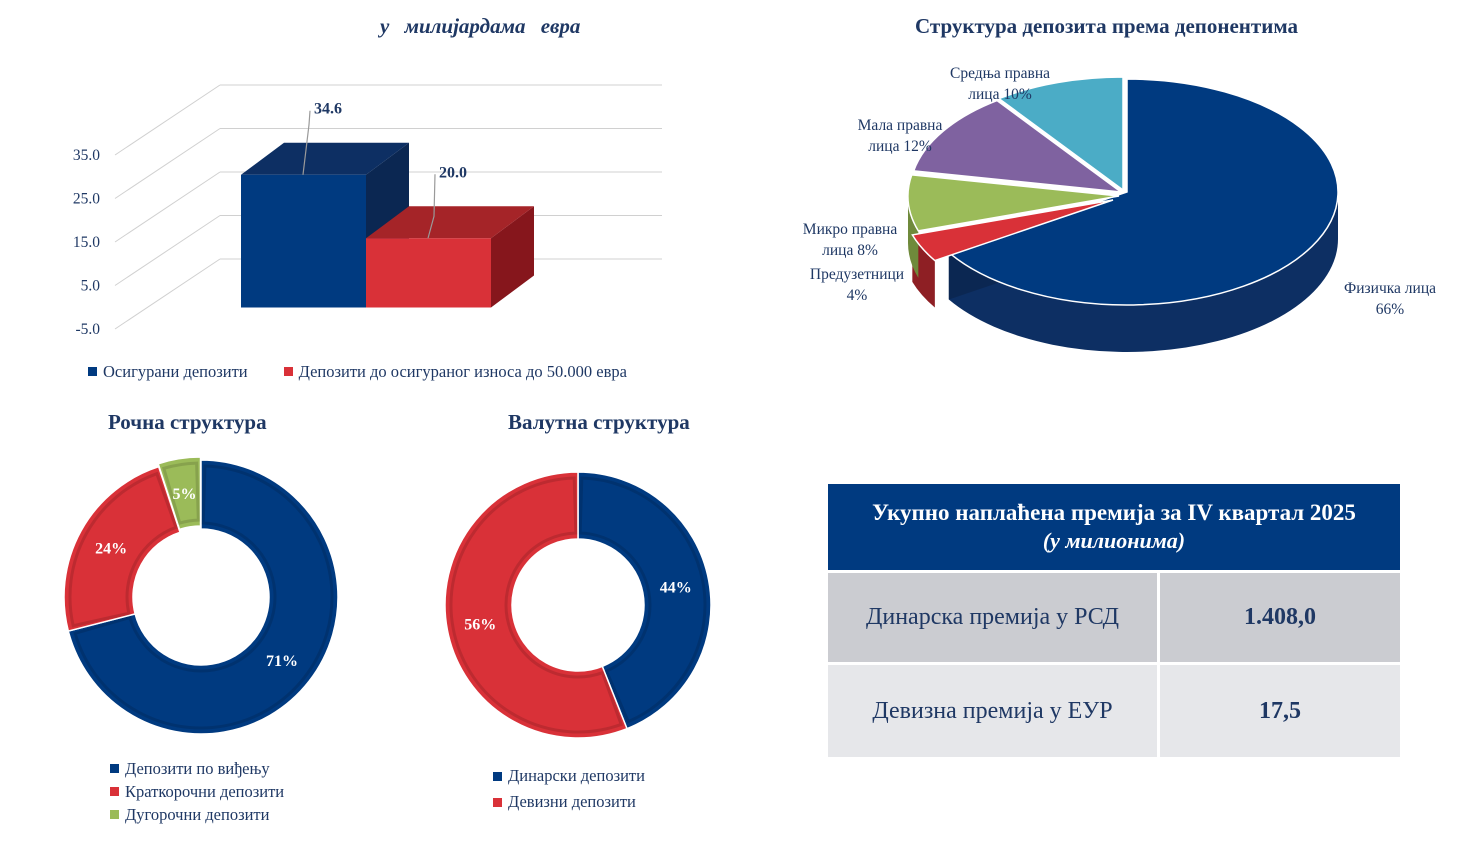 The image size is (1458, 855). I want to click on pie-label: Средња правна, so click(1000, 73).